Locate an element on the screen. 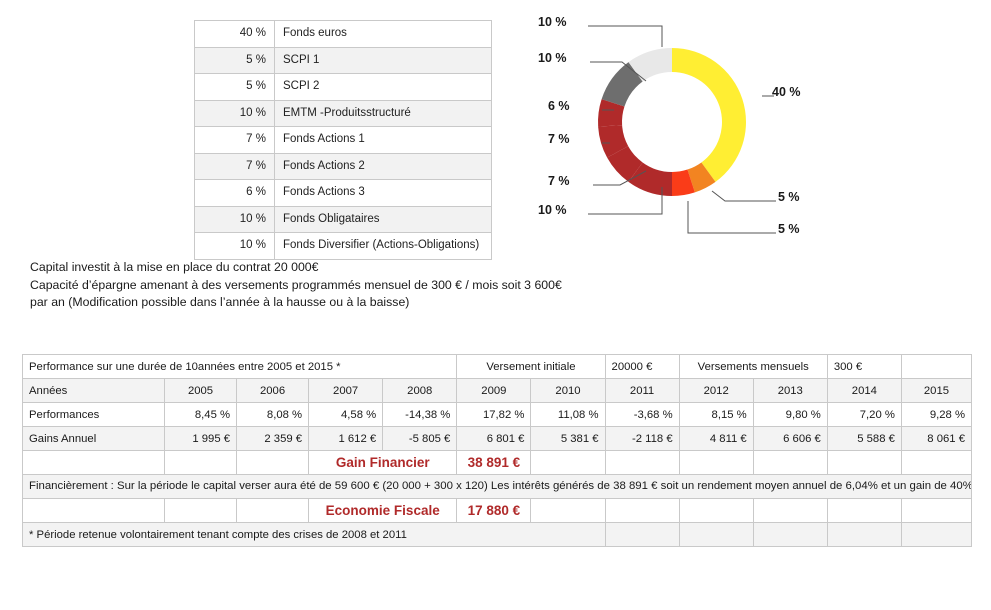 This screenshot has height=610, width=991. allocation-label: SCPI 2 is located at coordinates (383, 87).